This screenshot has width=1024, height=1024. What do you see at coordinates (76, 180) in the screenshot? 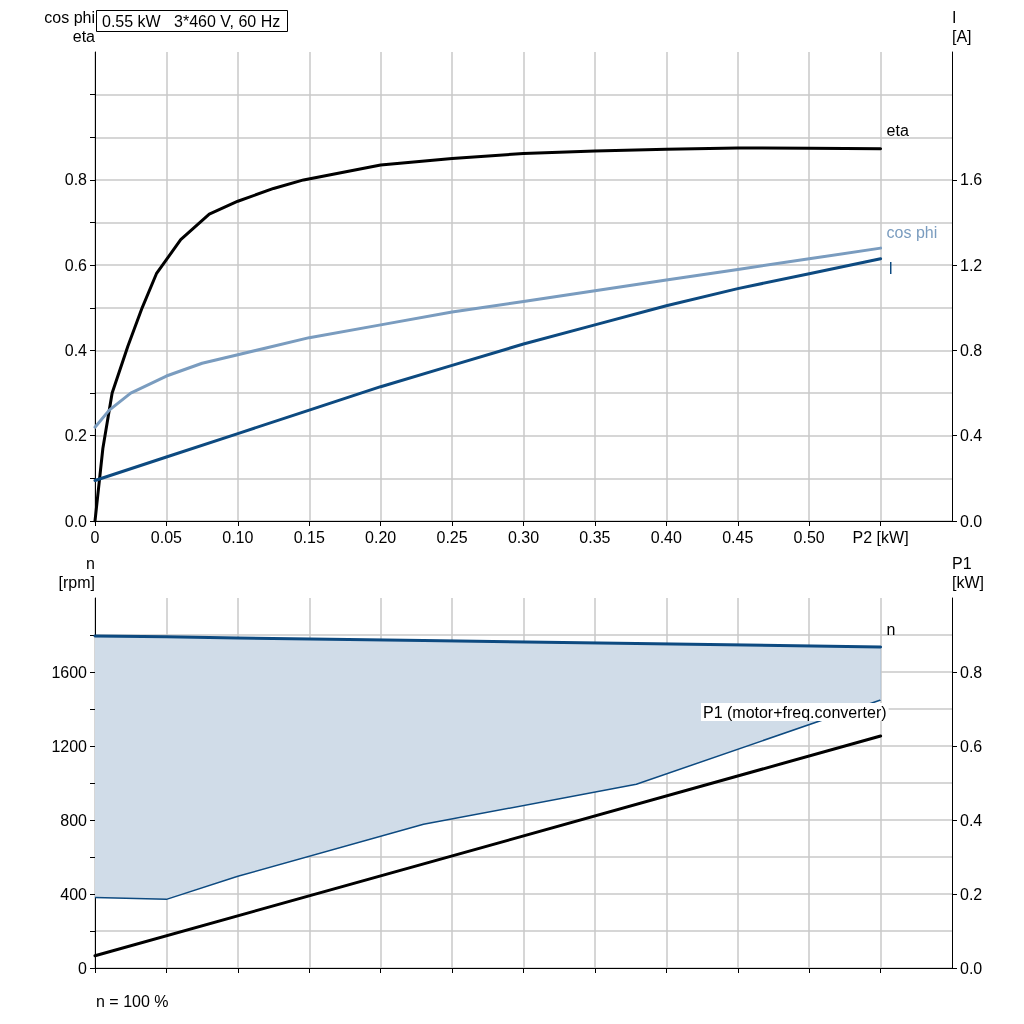
I see `y-tick-label: 0.8` at bounding box center [76, 180].